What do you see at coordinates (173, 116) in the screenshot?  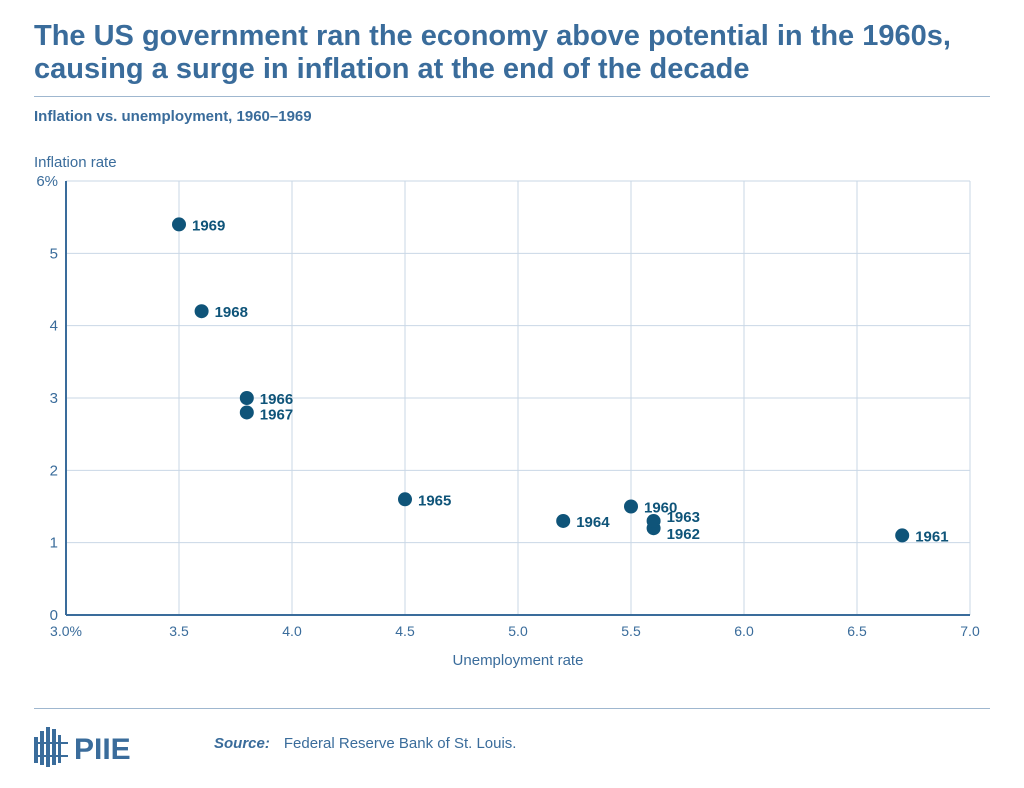 I see `chart-subtitle: Inflation vs. unemployment, 1960–1969` at bounding box center [173, 116].